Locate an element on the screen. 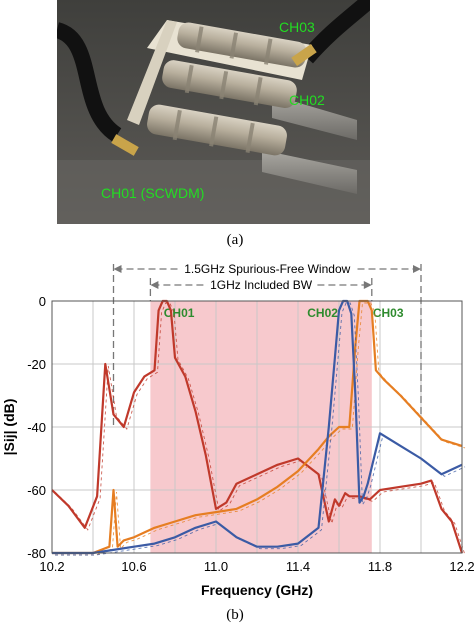  spurious-window-arrow-arrow-right is located at coordinates (417, 269).